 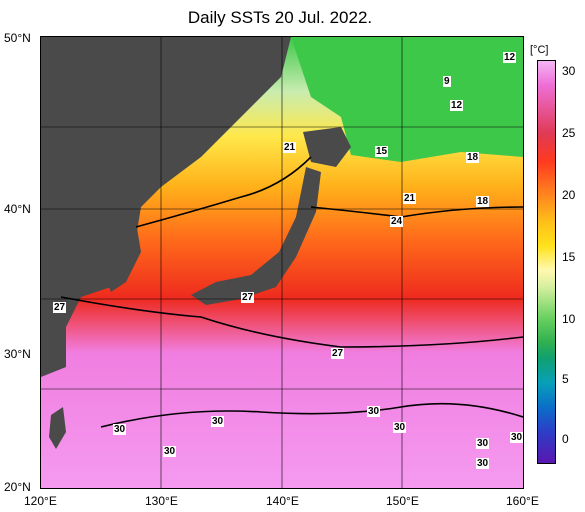 I want to click on colorbar-tick: 0, so click(x=565, y=439).